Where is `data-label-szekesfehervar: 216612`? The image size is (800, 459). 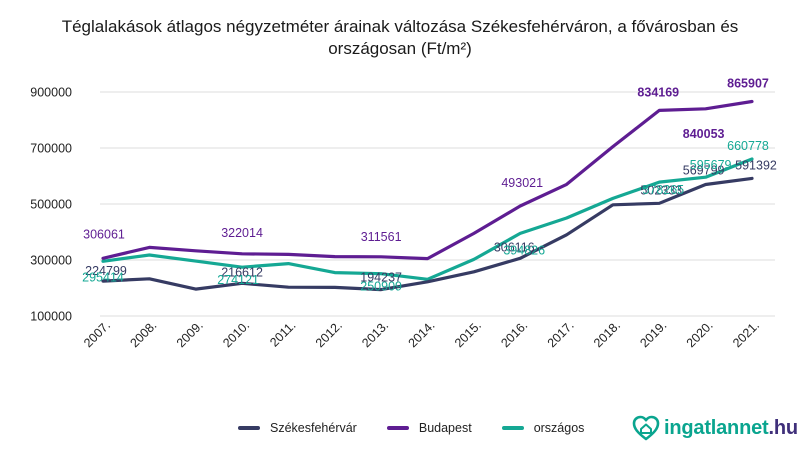
data-label-szekesfehervar: 216612 is located at coordinates (242, 272).